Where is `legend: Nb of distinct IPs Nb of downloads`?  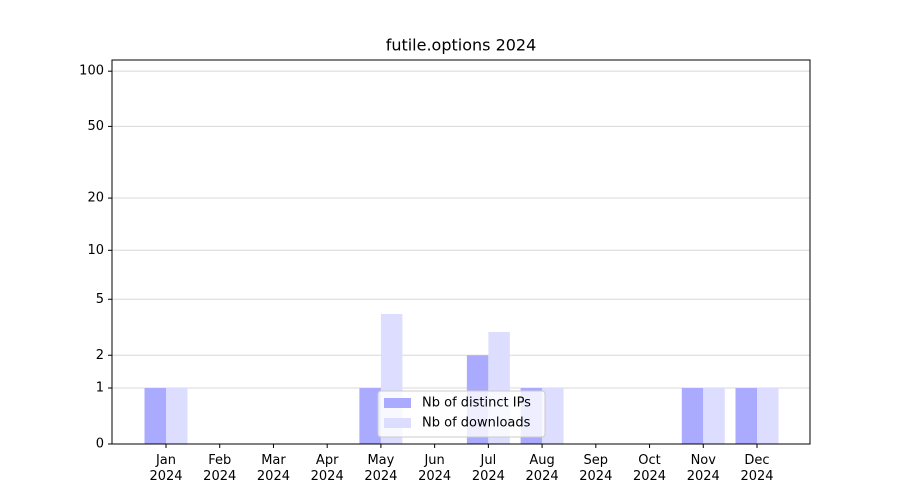
legend: Nb of distinct IPs Nb of downloads is located at coordinates (461, 414).